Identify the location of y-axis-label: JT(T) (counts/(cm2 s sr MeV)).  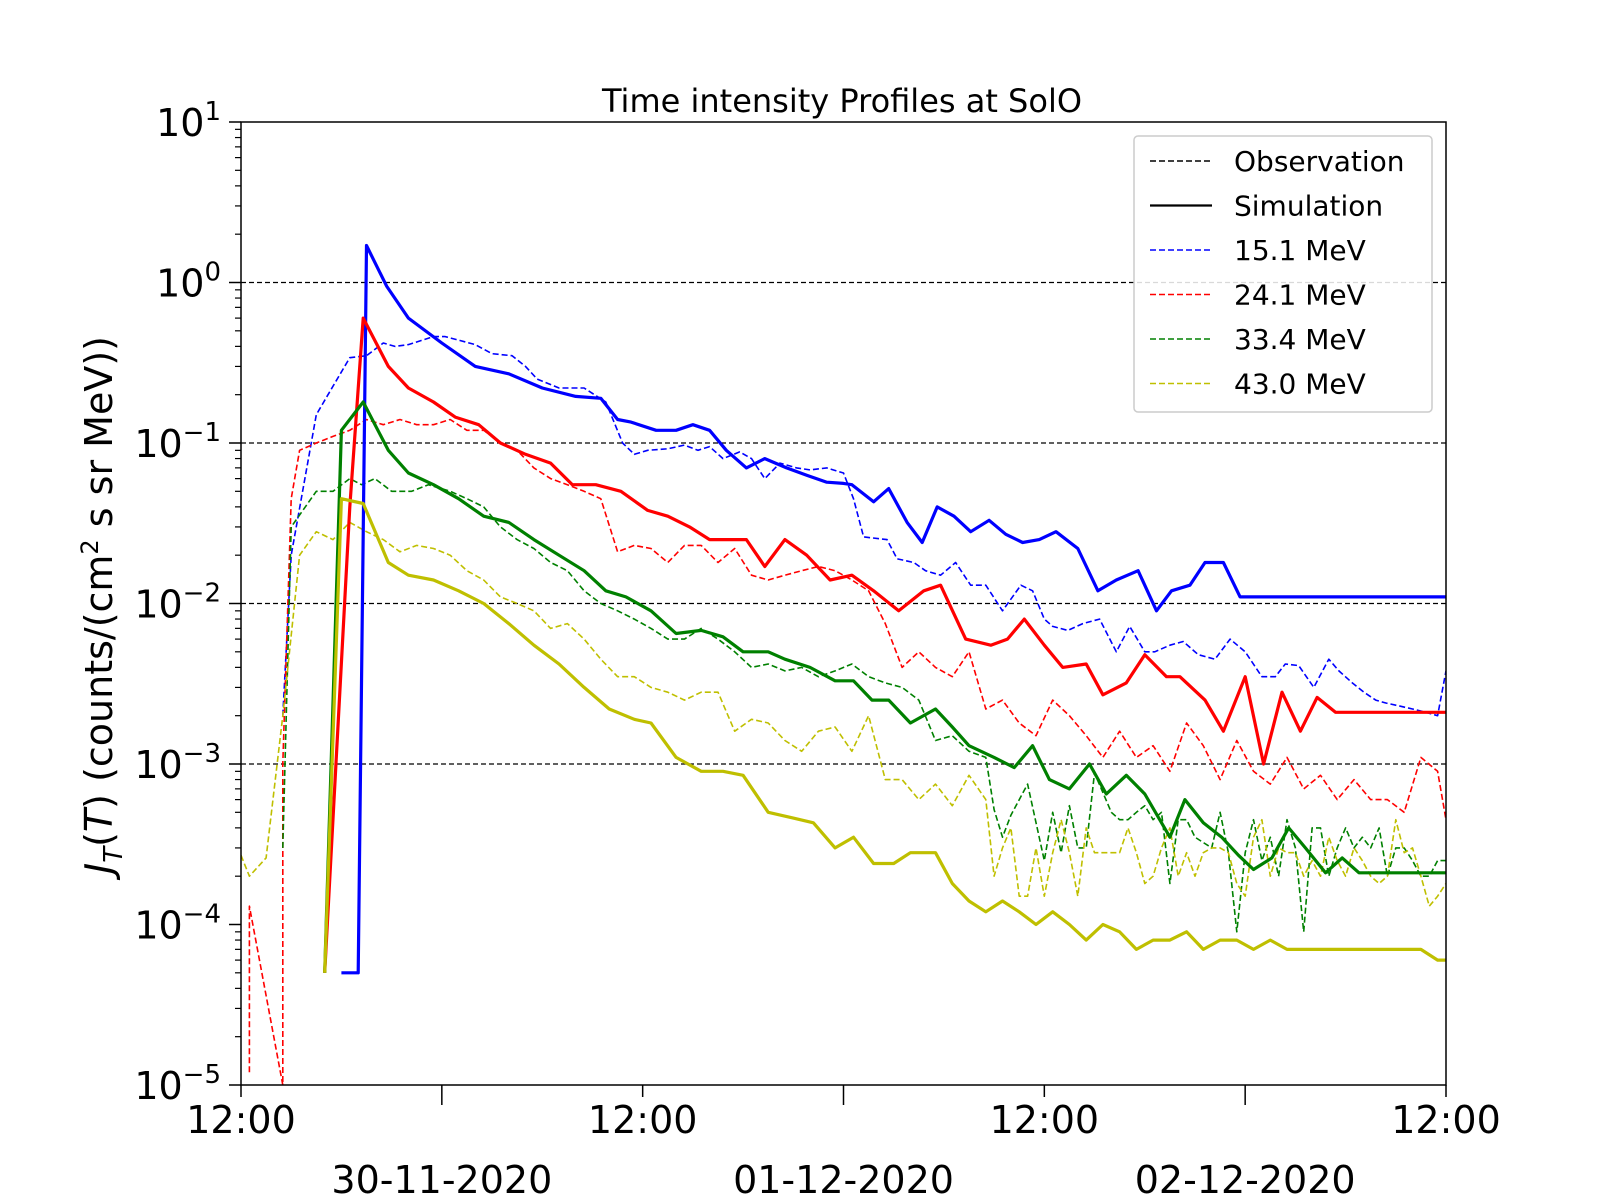
(102, 608).